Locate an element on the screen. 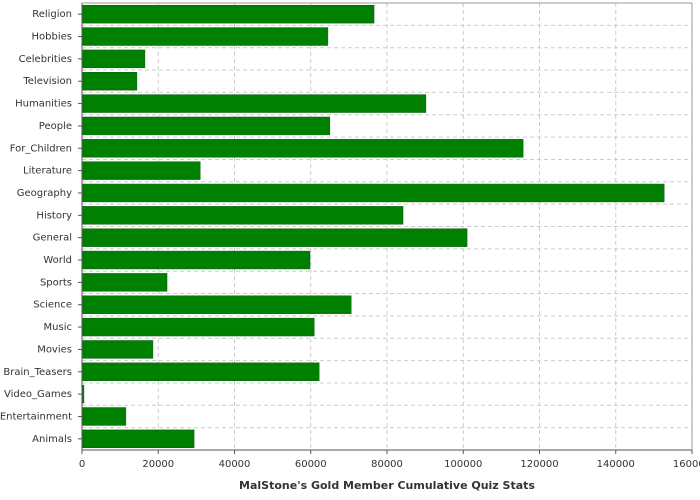  y-tick-label: People is located at coordinates (55, 126).